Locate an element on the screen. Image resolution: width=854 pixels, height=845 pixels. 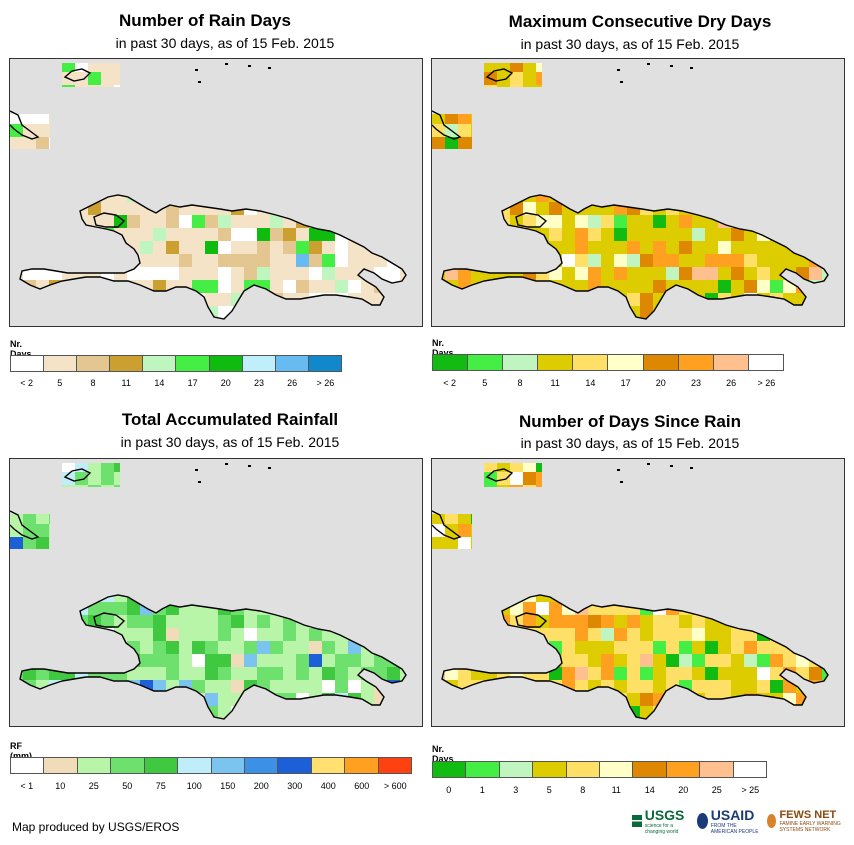
legend-labels: 0 1 3 5 8 11 14 20 25 > 25 is located at coordinates (599, 791).